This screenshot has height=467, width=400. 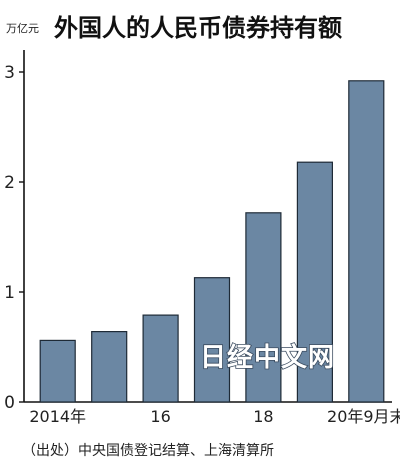 What do you see at coordinates (214, 416) in the screenshot?
I see `x-axis-labels: 2014年 16 18 20年9月末` at bounding box center [214, 416].